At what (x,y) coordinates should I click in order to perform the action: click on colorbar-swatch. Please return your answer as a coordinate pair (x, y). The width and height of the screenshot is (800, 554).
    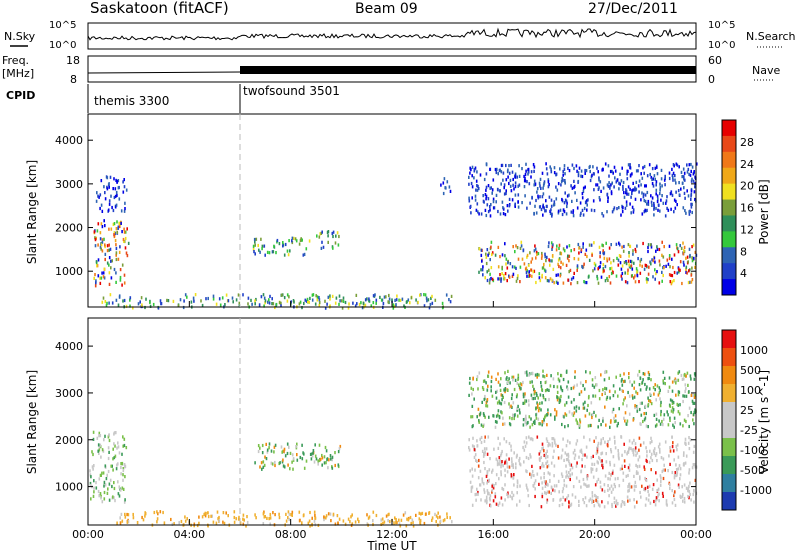
    Looking at the image, I should click on (729, 393).